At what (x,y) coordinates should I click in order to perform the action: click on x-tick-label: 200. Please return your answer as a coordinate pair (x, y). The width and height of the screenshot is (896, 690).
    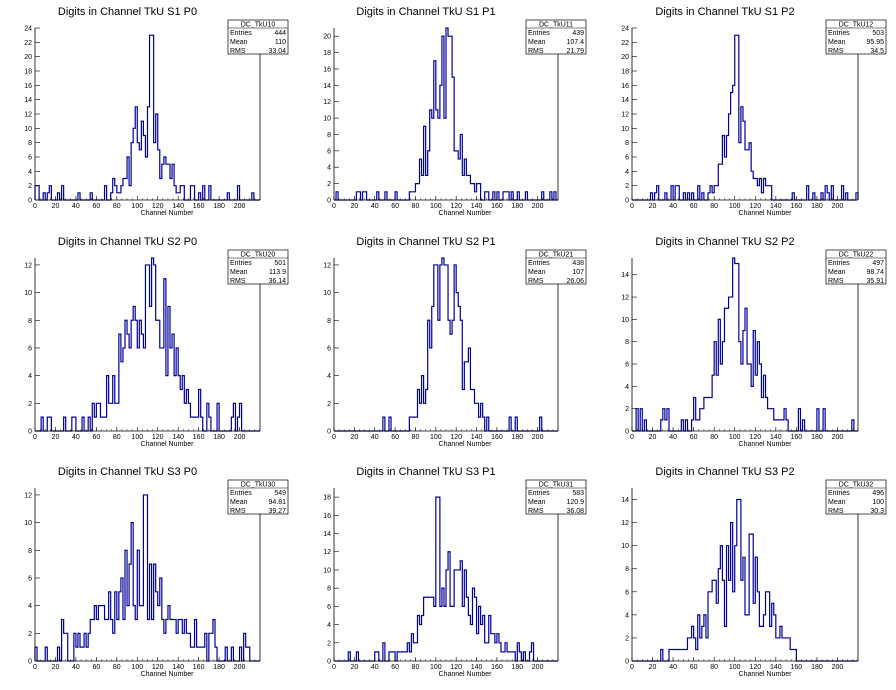
    Looking at the image, I should click on (538, 206).